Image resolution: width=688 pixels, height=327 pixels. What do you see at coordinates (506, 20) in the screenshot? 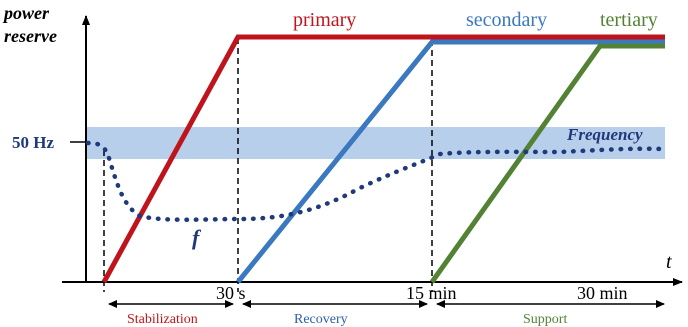
I see `secondary-label: secondary` at bounding box center [506, 20].